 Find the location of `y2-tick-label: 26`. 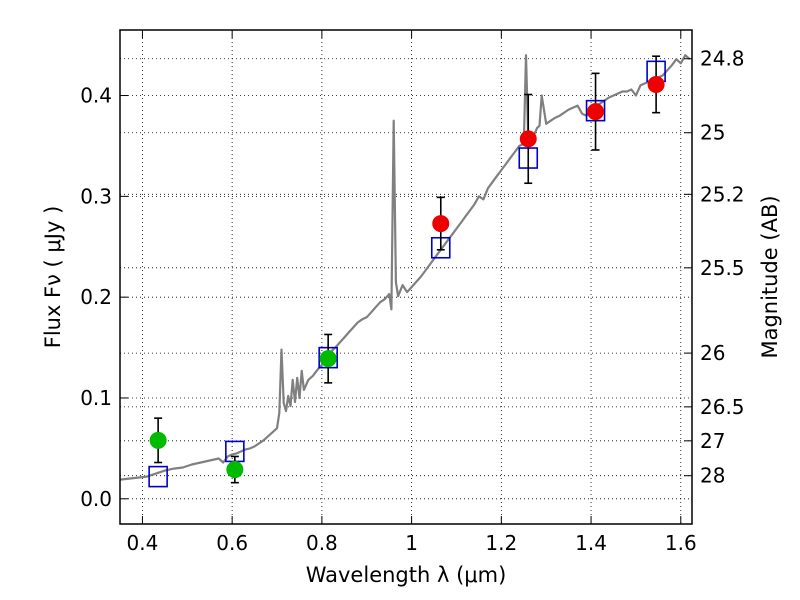

y2-tick-label: 26 is located at coordinates (712, 353).